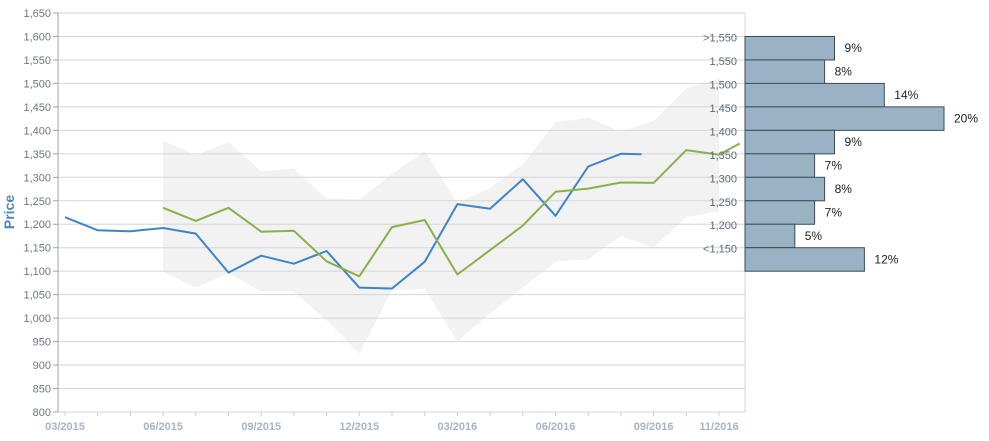 This screenshot has height=441, width=989. What do you see at coordinates (814, 236) in the screenshot?
I see `histogram-value-label: 5%` at bounding box center [814, 236].